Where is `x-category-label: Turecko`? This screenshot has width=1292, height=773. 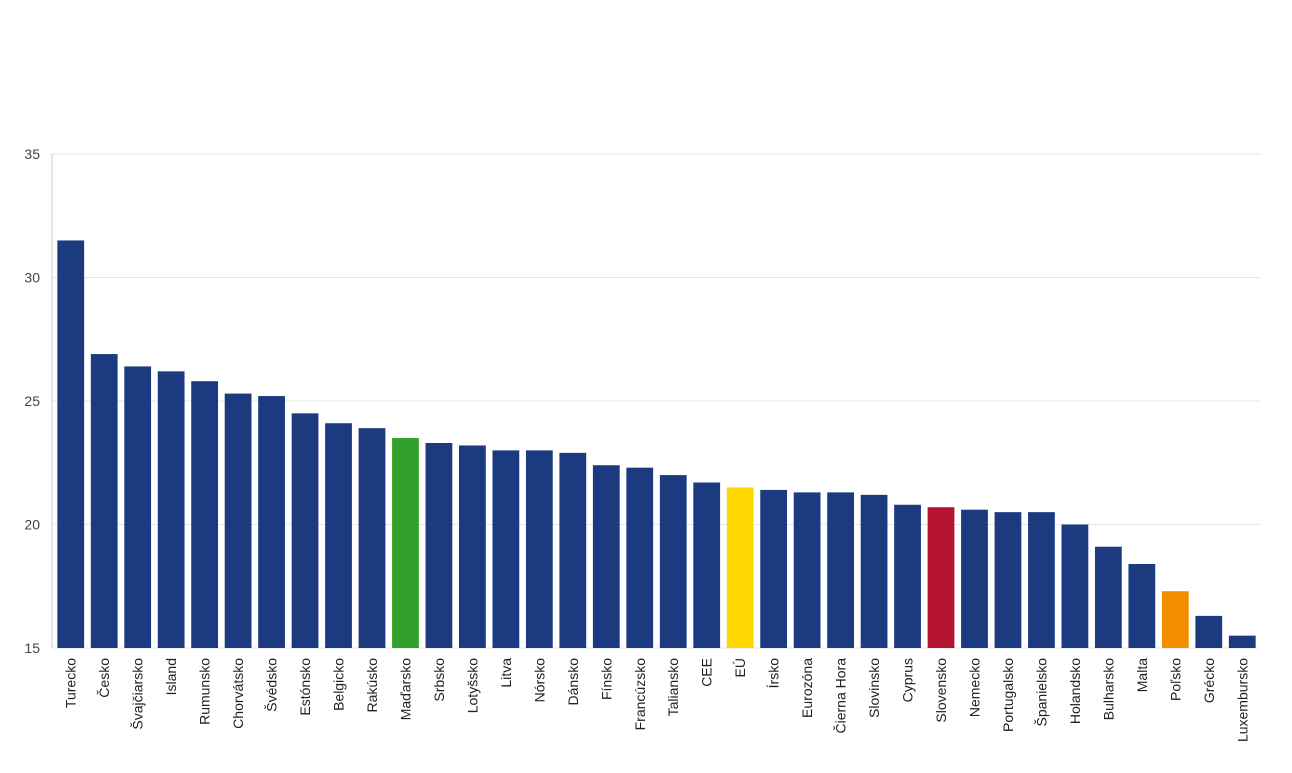 x-category-label: Turecko is located at coordinates (71, 683).